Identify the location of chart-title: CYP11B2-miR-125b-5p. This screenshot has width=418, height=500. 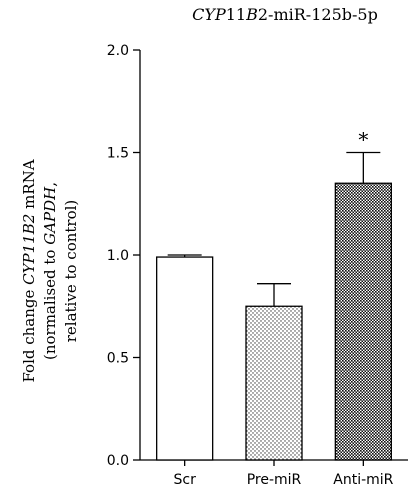
(285, 14).